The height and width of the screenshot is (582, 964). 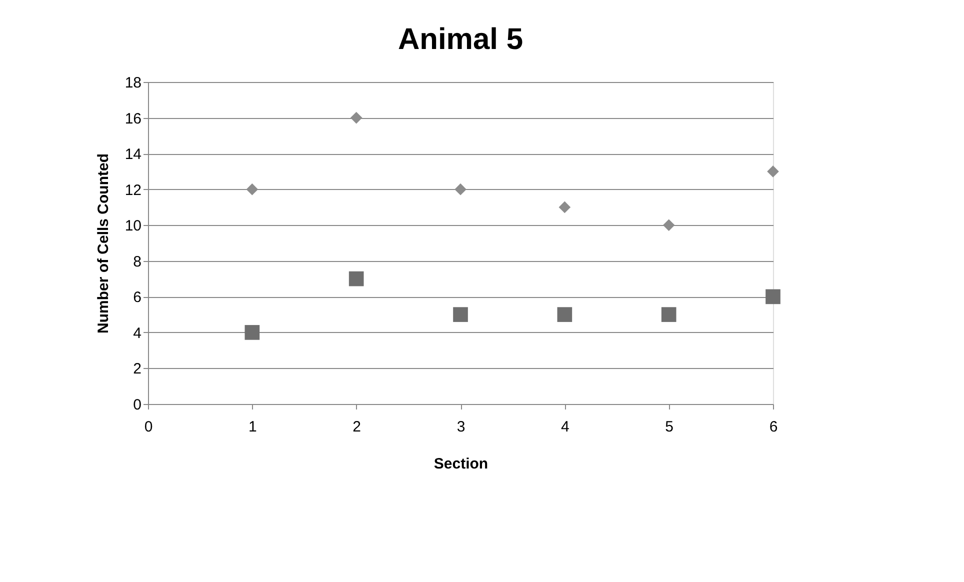 I want to click on y-tick-label: 10, so click(x=133, y=226).